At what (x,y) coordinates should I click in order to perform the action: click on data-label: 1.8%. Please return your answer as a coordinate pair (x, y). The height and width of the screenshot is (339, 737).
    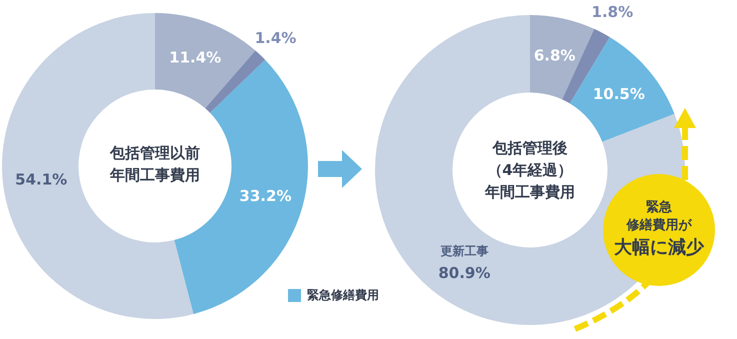
    Looking at the image, I should click on (613, 12).